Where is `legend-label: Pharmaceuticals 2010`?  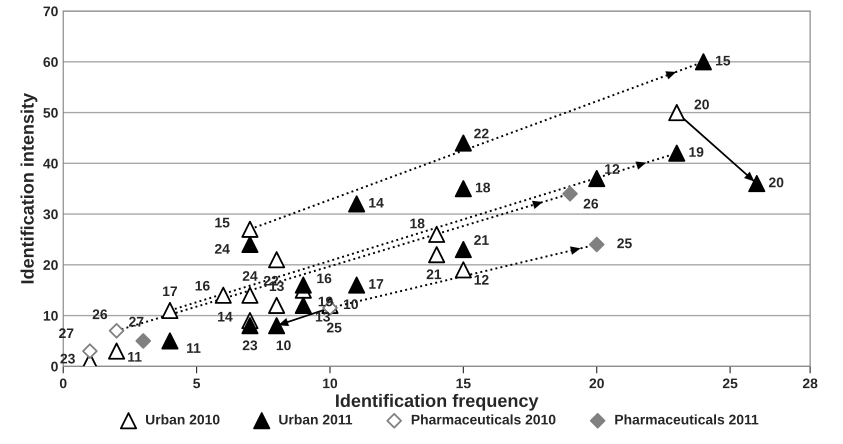 legend-label: Pharmaceuticals 2010 is located at coordinates (484, 419).